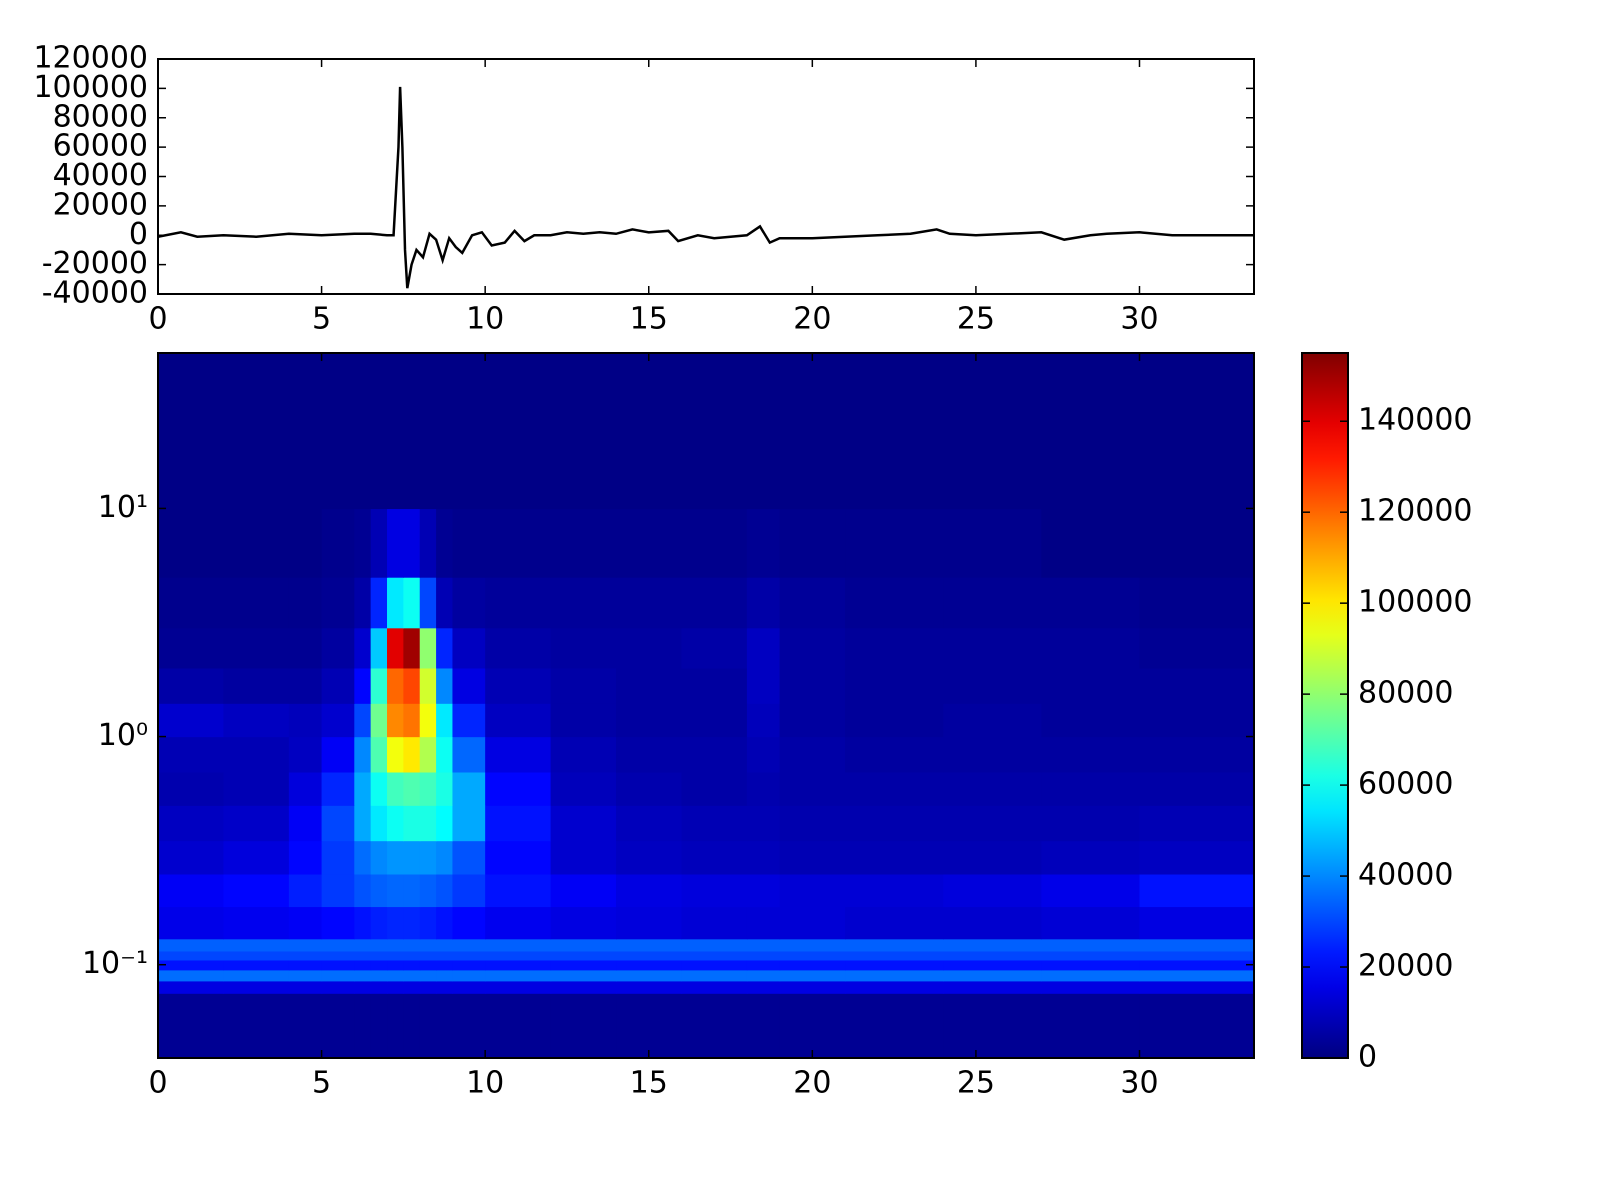  Describe the element at coordinates (95, 263) in the screenshot. I see `y-tick-label: -20000` at that location.